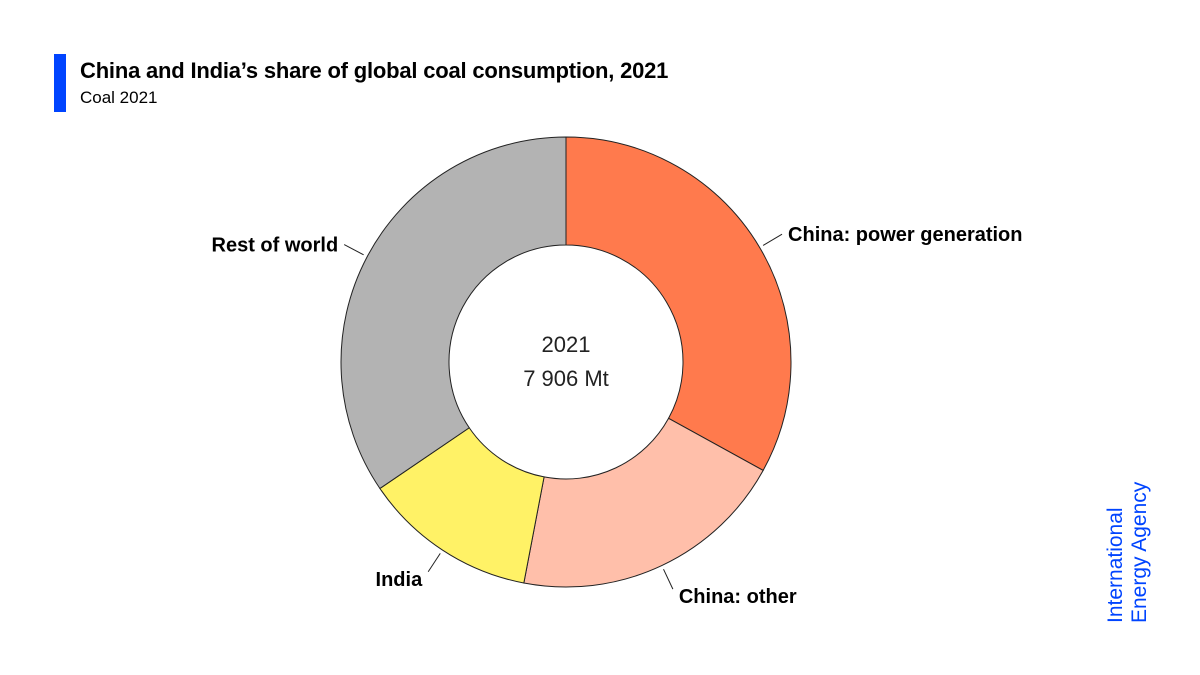 This screenshot has height=675, width=1200. Describe the element at coordinates (353, 250) in the screenshot. I see `leader-rest-of-world` at that location.